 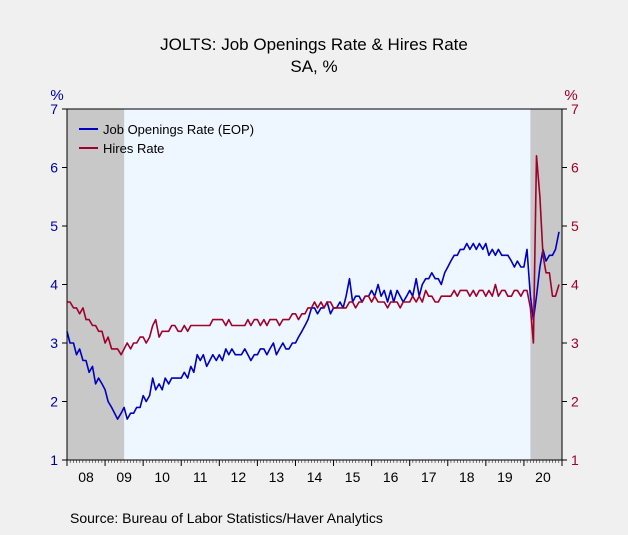 What do you see at coordinates (133, 148) in the screenshot?
I see `legend-label: Hires Rate` at bounding box center [133, 148].